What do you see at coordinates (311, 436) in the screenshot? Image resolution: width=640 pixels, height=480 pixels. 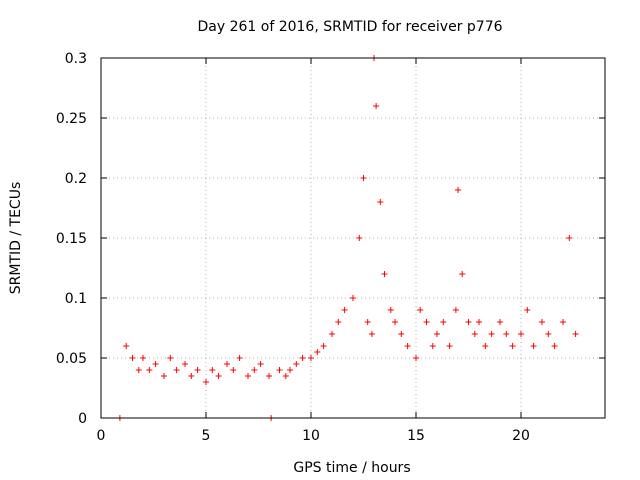 I see `x-tick-label: 10` at bounding box center [311, 436].